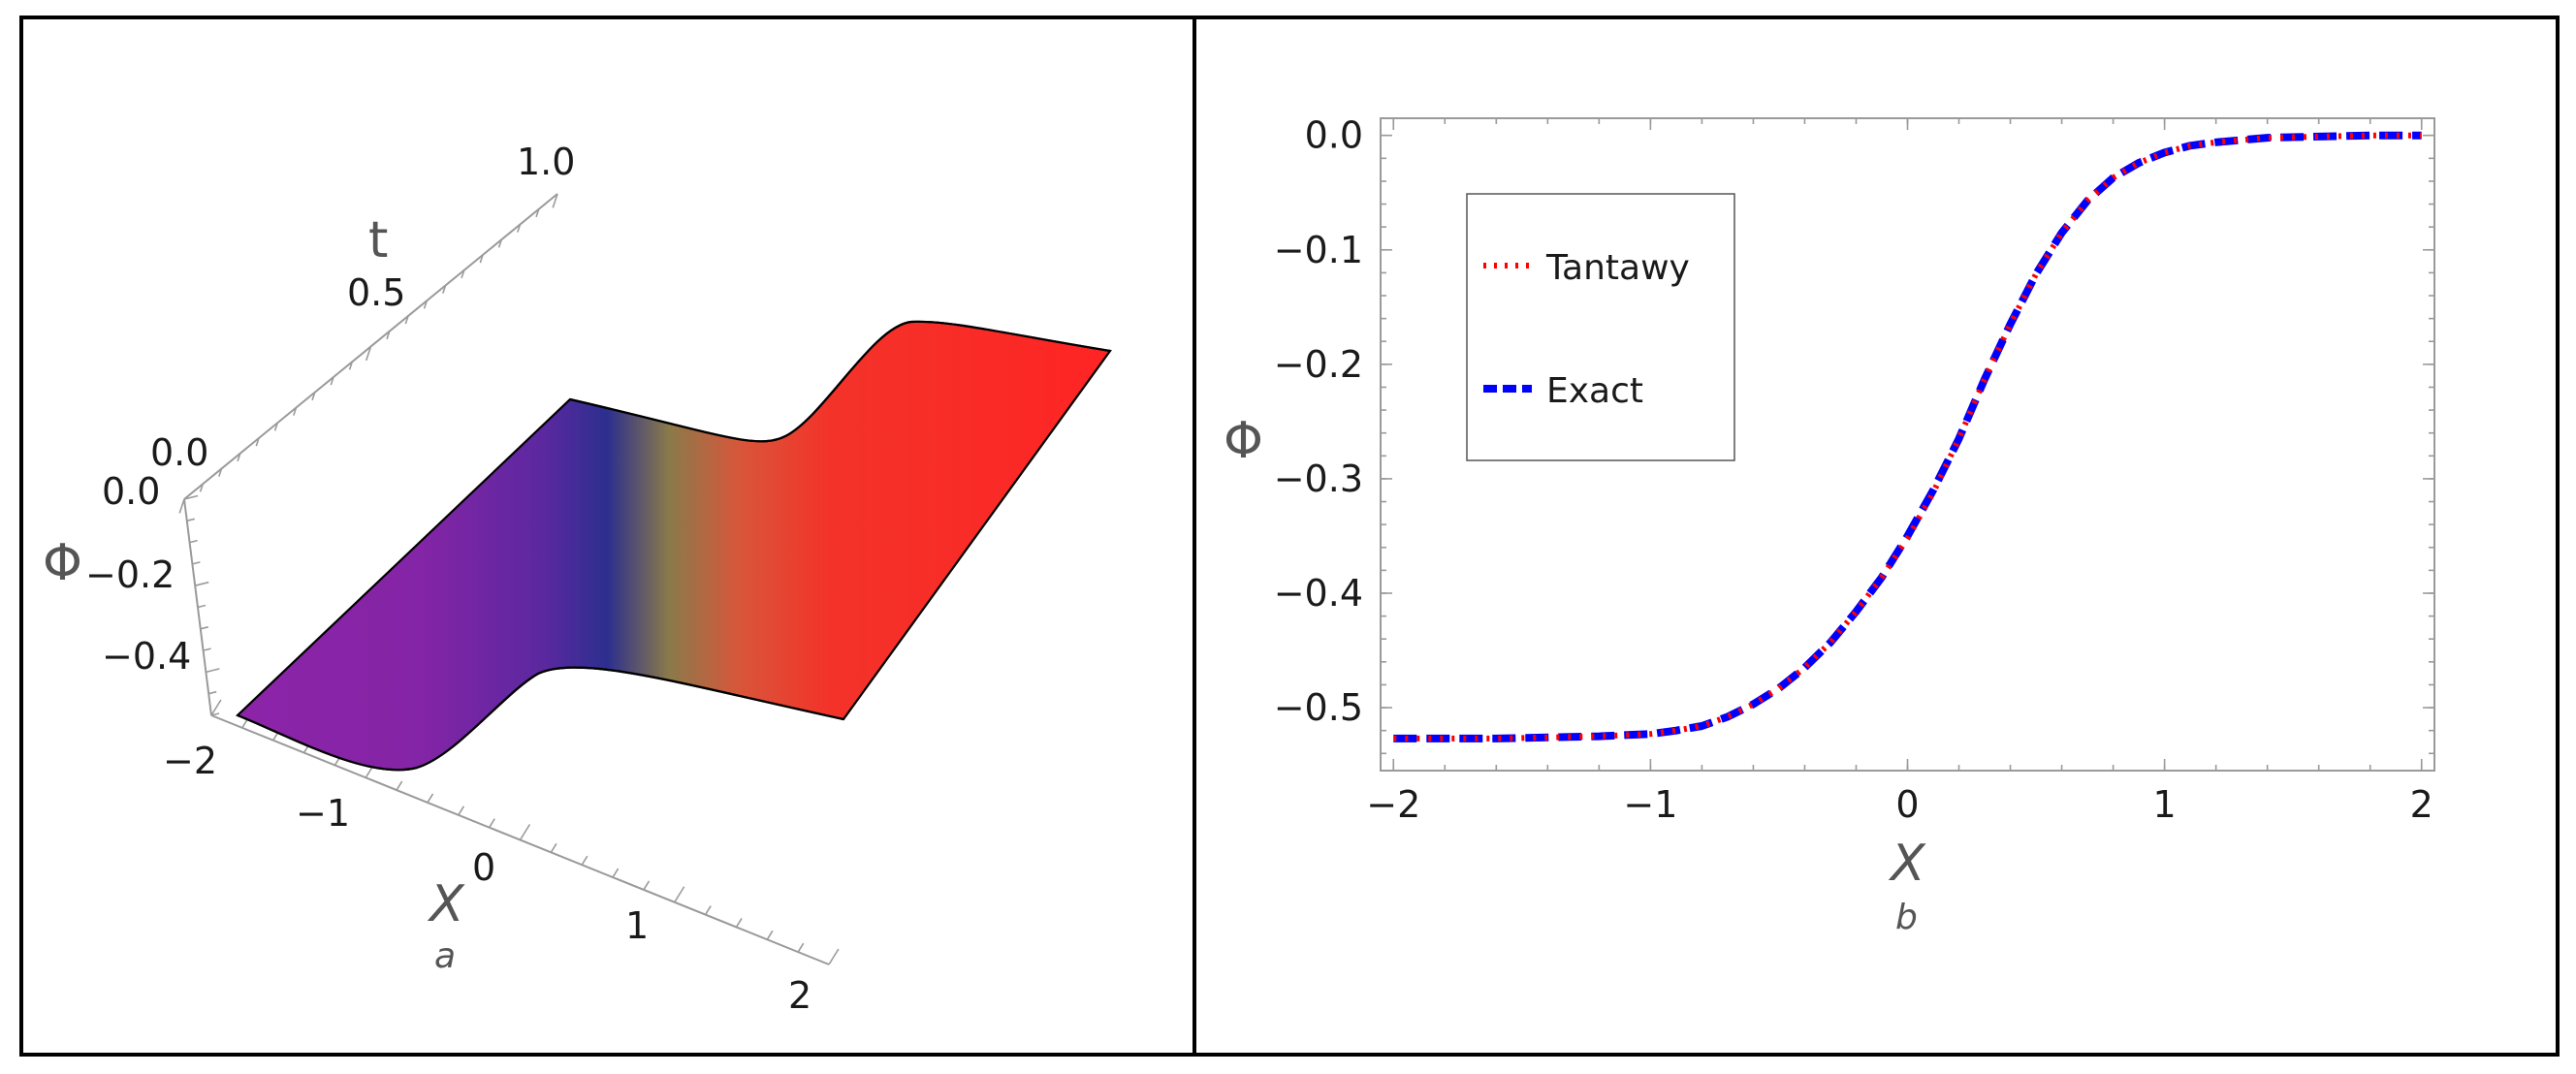 Image resolution: width=2576 pixels, height=1074 pixels. Describe the element at coordinates (445, 956) in the screenshot. I see `panel-a-sublabel: a` at that location.